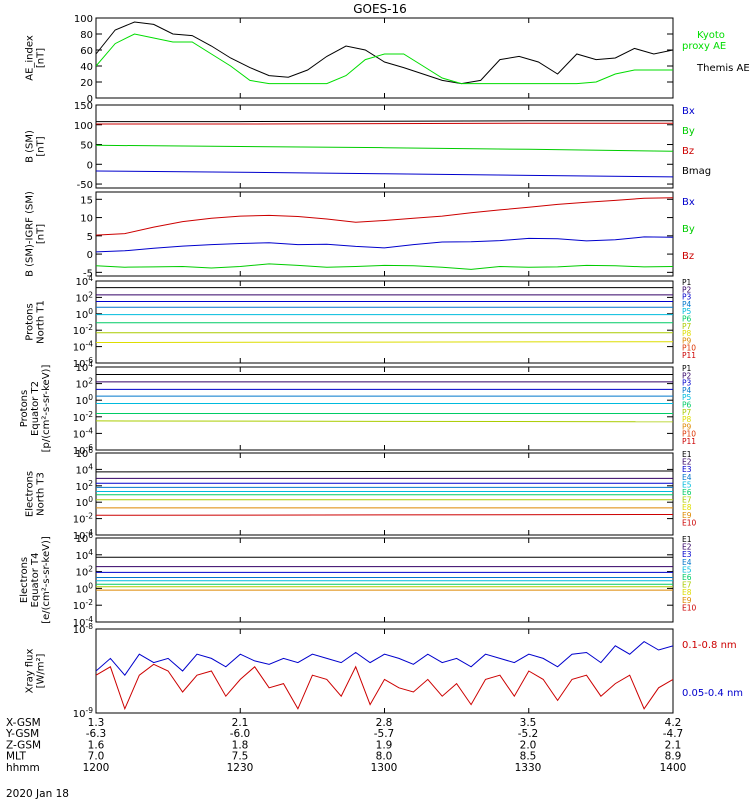 This screenshot has width=750, height=800. Describe the element at coordinates (689, 434) in the screenshot. I see `legend-P10: P10` at that location.